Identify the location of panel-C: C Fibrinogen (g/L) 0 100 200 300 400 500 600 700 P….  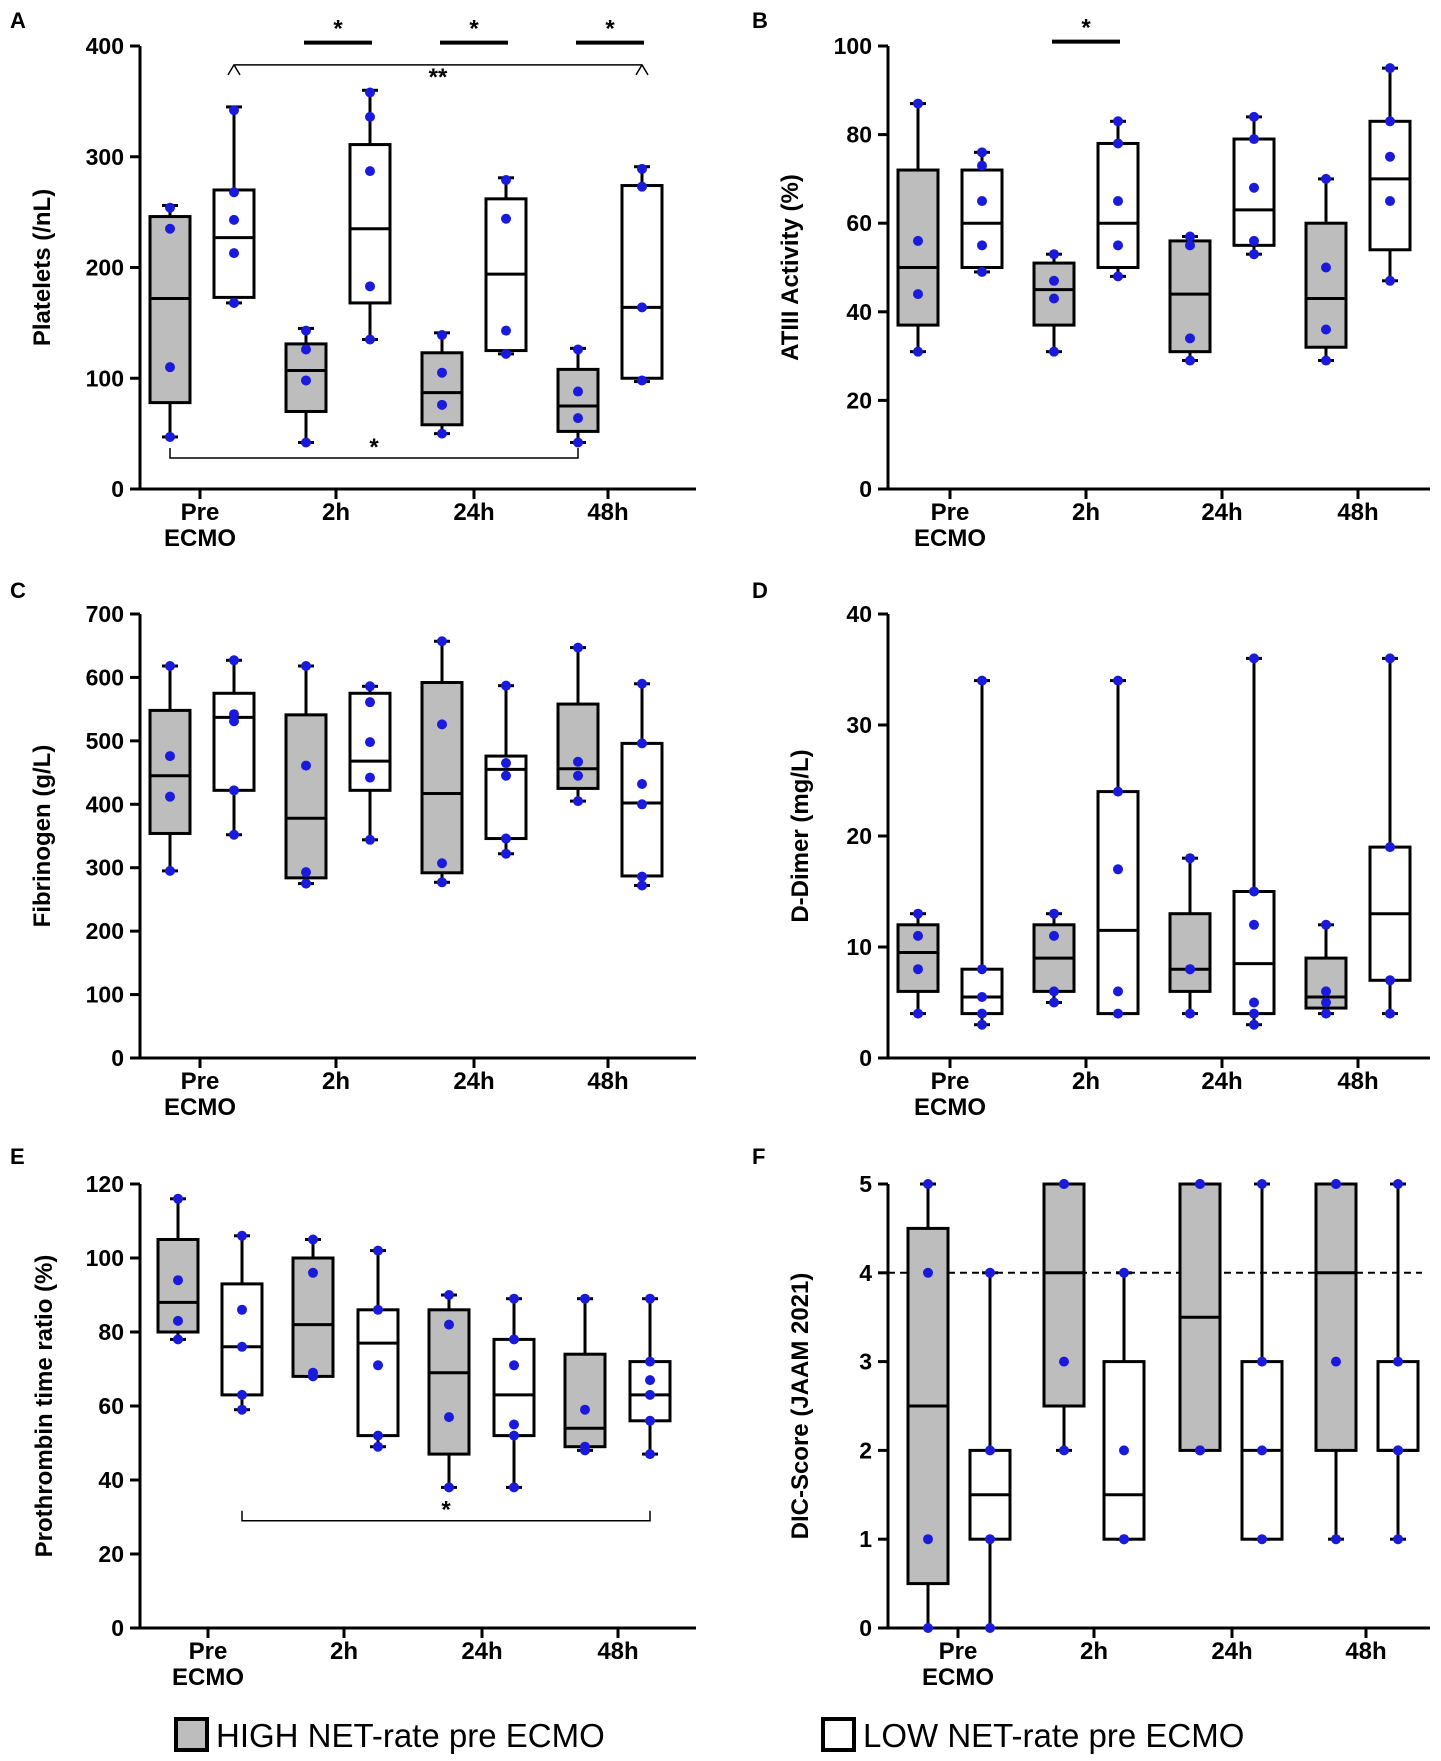
(353, 849).